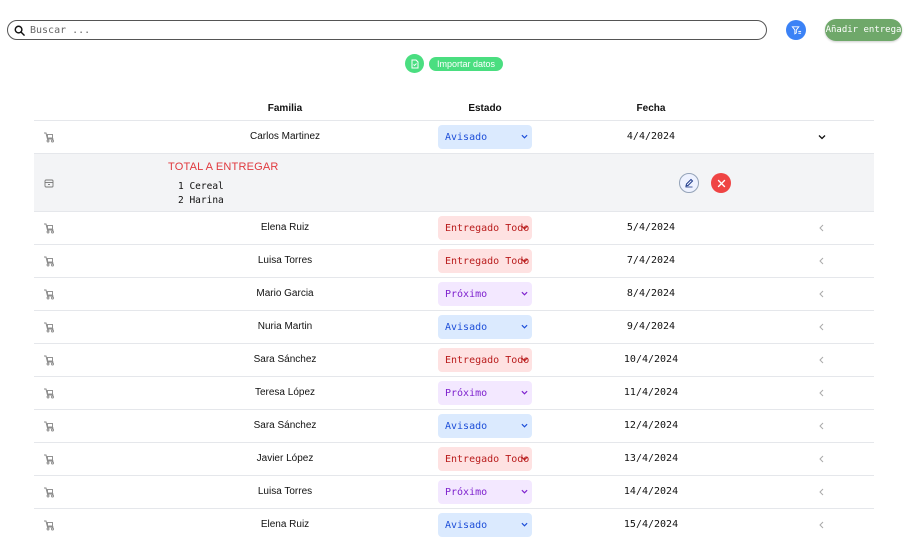  What do you see at coordinates (285, 326) in the screenshot?
I see `family-name: Nuria Martin` at bounding box center [285, 326].